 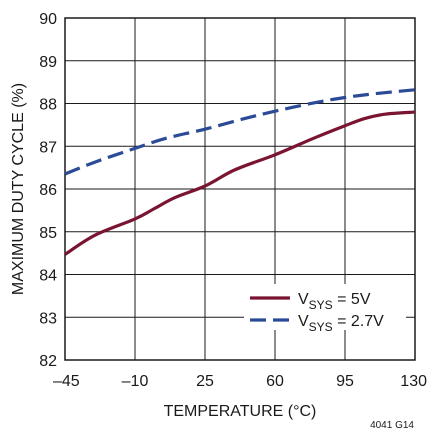 What do you see at coordinates (48, 233) in the screenshot?
I see `y-tick-label: 85` at bounding box center [48, 233].